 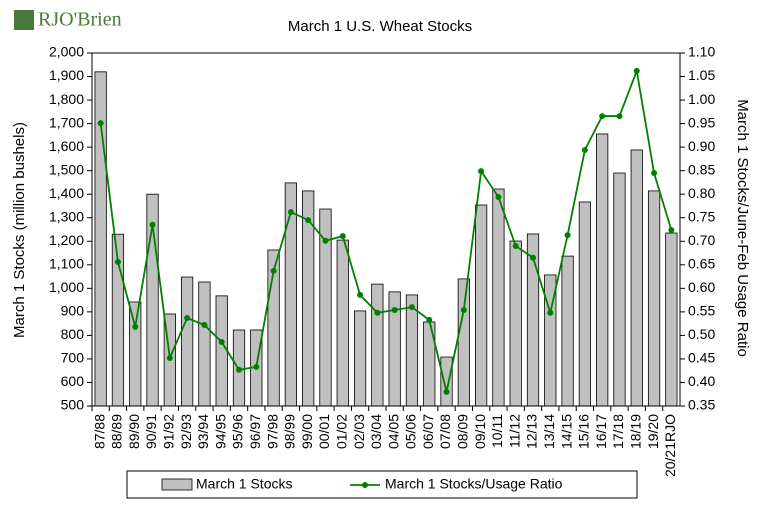 What do you see at coordinates (73, 405) in the screenshot?
I see `y-tick-label: 500` at bounding box center [73, 405].